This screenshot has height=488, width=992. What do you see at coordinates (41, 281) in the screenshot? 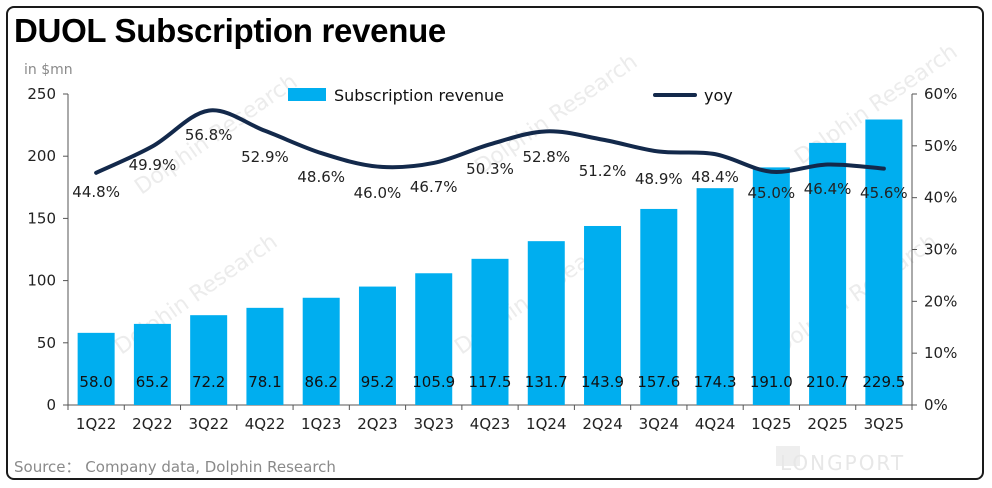
I see `y-tick-label: 100` at bounding box center [41, 281].